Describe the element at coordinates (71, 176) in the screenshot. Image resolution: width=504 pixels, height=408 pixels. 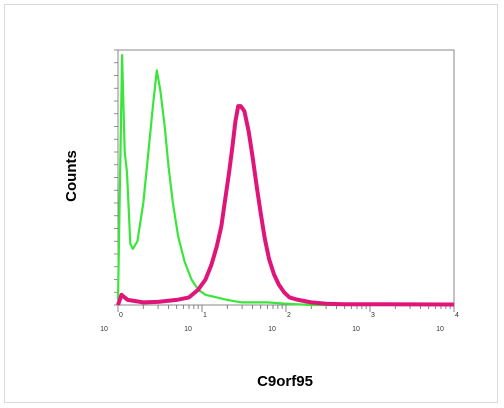
I see `y-axis-label: Counts` at that location.